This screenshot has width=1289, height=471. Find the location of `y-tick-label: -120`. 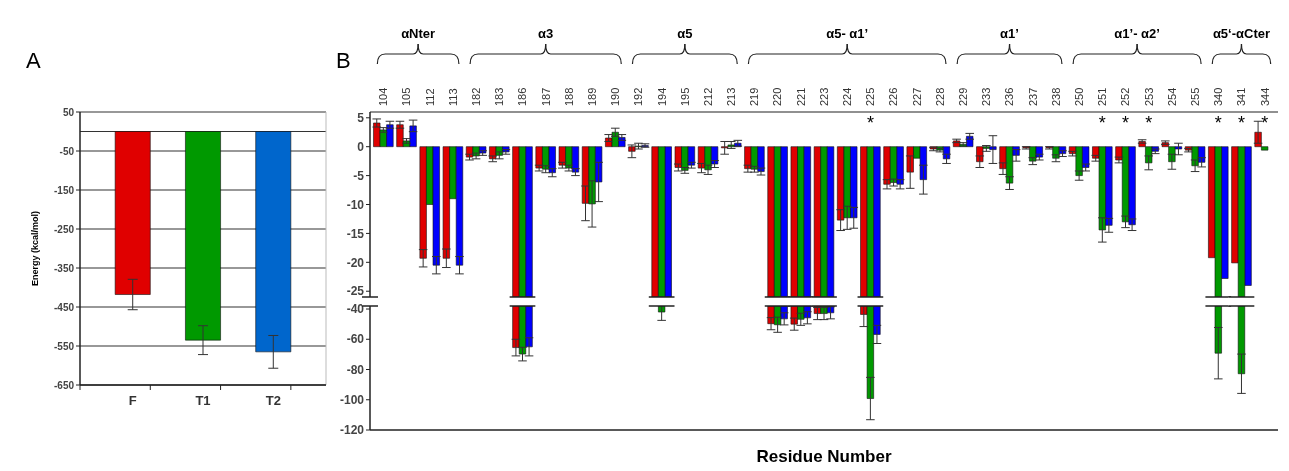

y-tick-label: -120 is located at coordinates (352, 430).